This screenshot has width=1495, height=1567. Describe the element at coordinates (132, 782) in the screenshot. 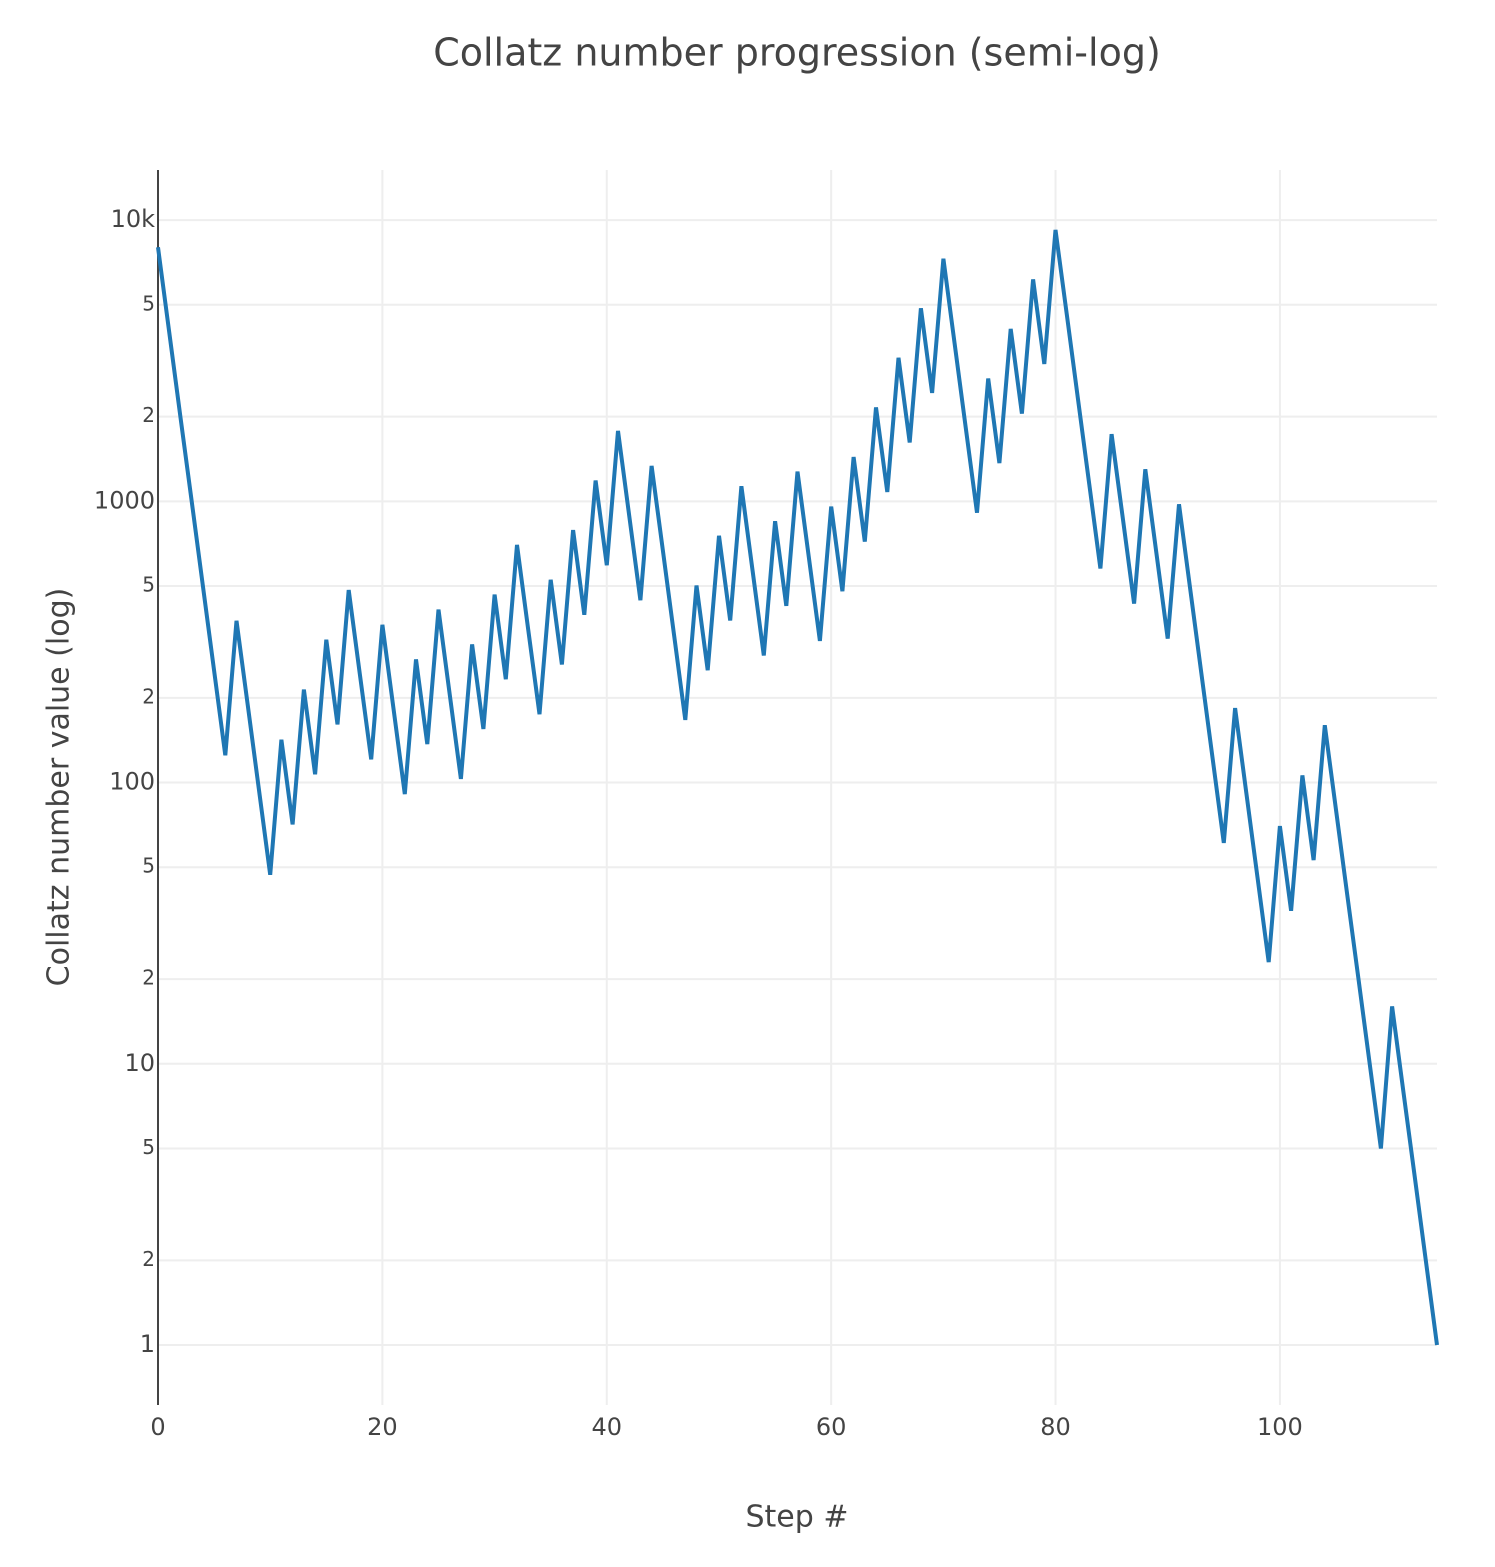

I see `y-tick-label: 100` at that location.